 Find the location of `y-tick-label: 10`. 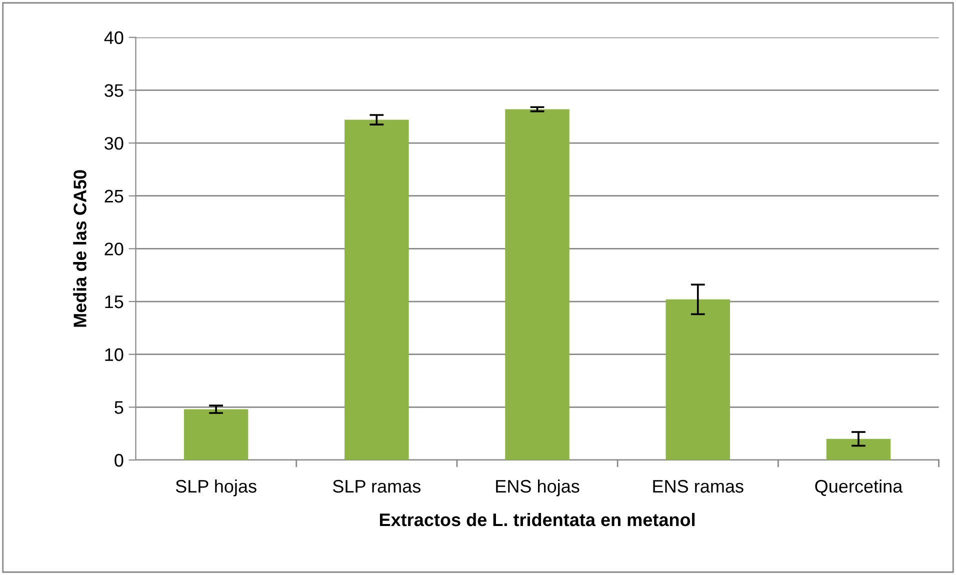

y-tick-label: 10 is located at coordinates (114, 355).